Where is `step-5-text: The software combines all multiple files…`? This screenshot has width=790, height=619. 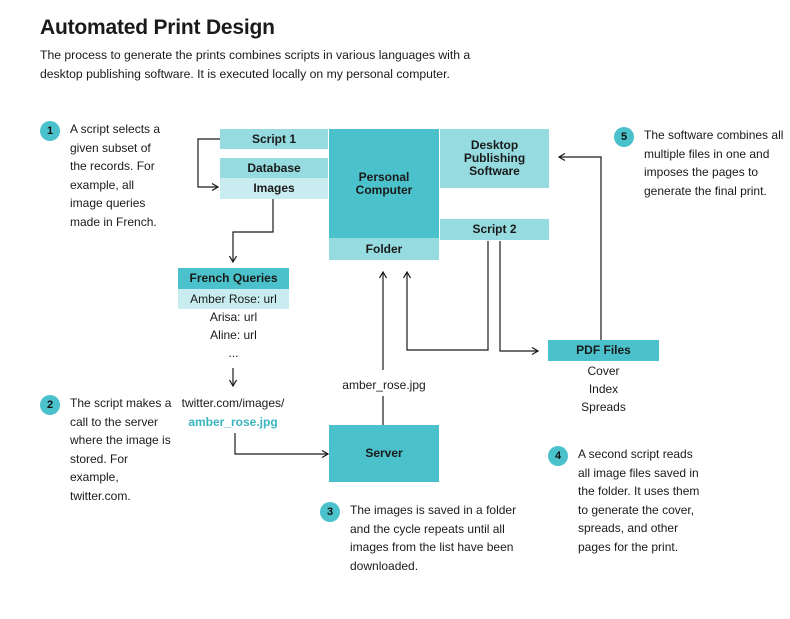
step-5-text: The software combines all multiple files… is located at coordinates (714, 163).